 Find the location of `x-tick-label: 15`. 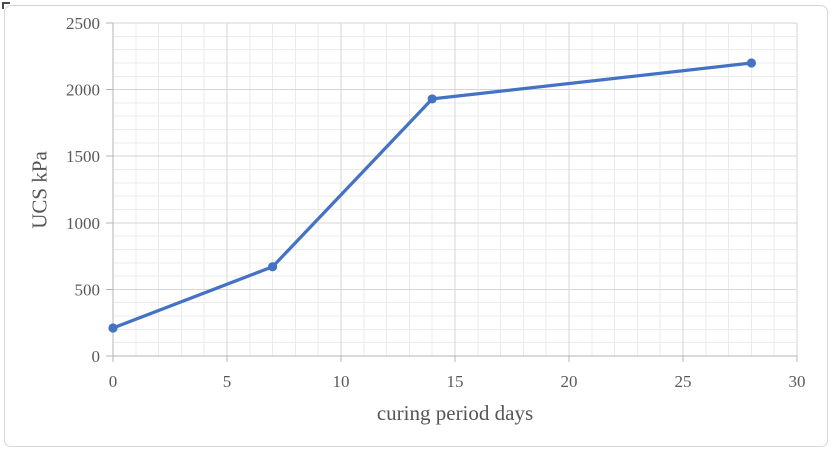

x-tick-label: 15 is located at coordinates (455, 381).